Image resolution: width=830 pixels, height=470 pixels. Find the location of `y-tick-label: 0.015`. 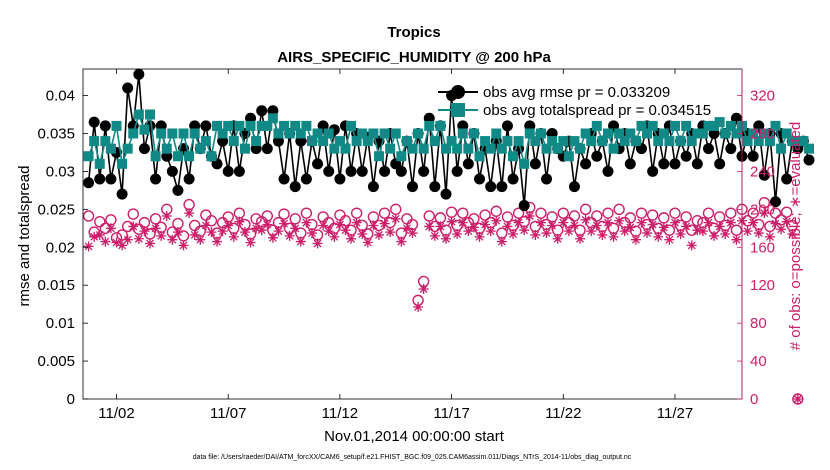

y-tick-label: 0.015 is located at coordinates (56, 285).